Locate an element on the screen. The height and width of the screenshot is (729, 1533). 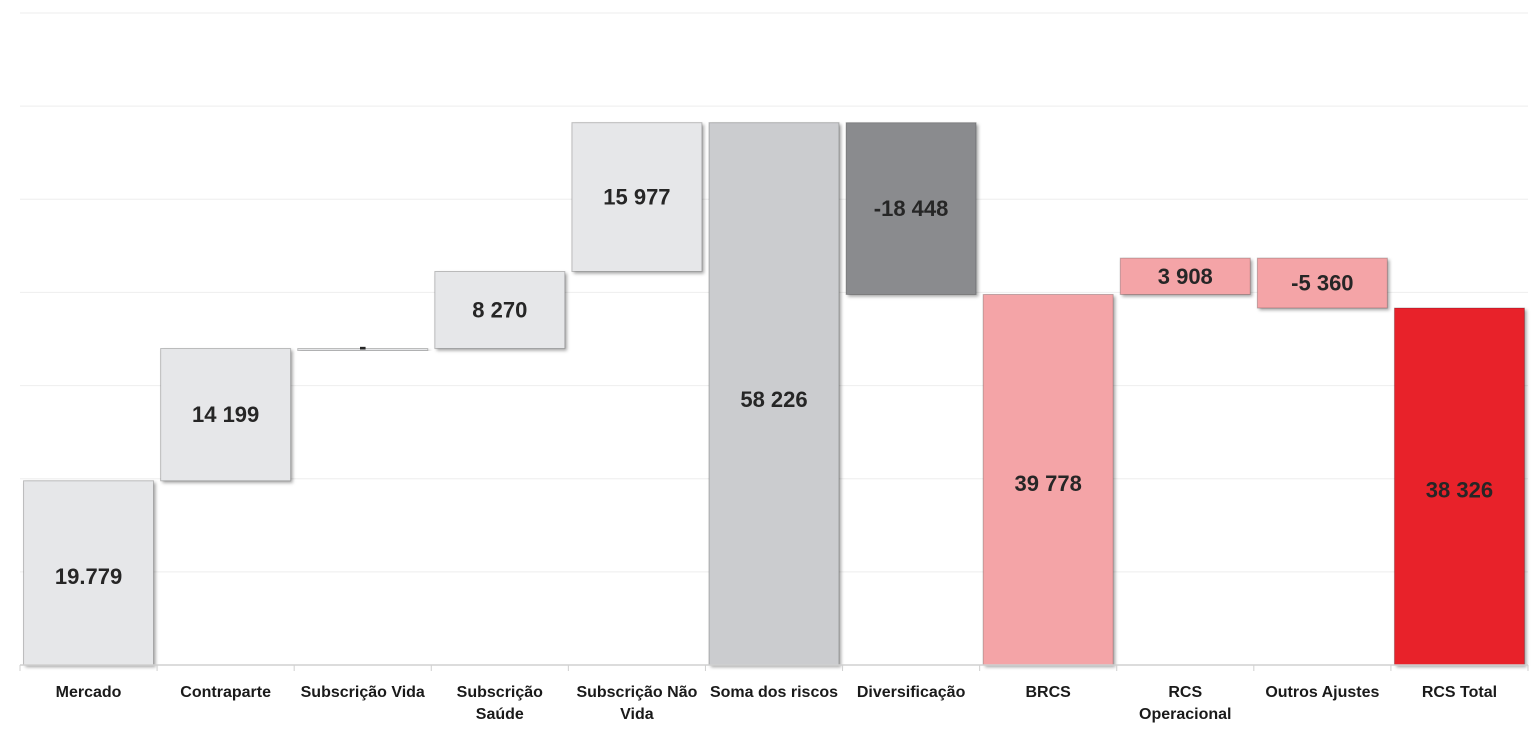
bar-value-label: 14 199 is located at coordinates (225, 414).